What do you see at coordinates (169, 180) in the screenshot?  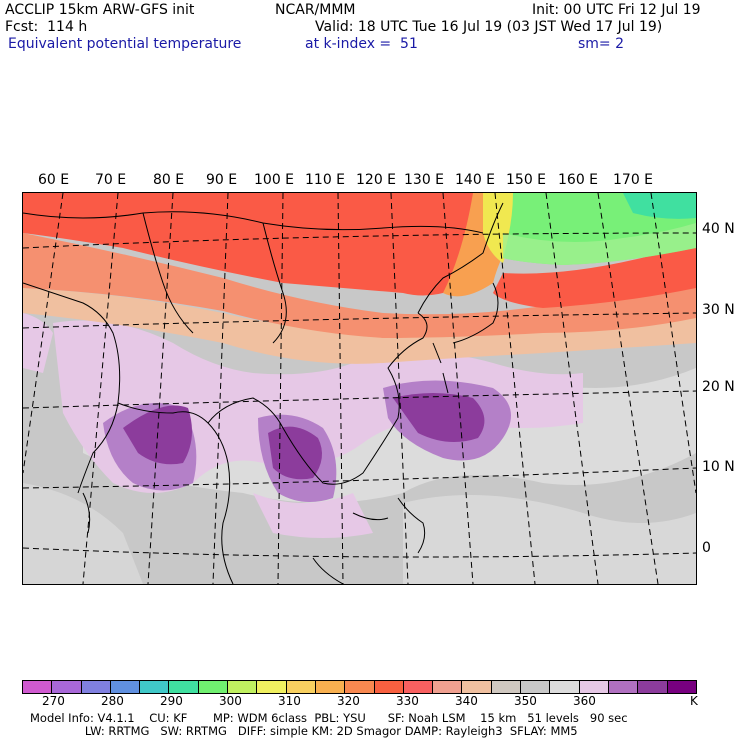 I see `lon-label: 80 E` at bounding box center [169, 180].